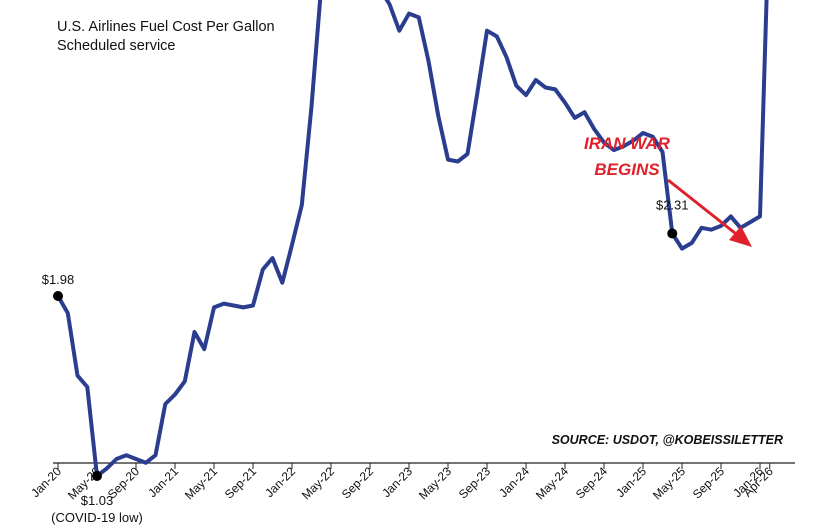 Image resolution: width=821 pixels, height=525 pixels. Describe the element at coordinates (435, 483) in the screenshot. I see `x-tick-label: May-23` at that location.